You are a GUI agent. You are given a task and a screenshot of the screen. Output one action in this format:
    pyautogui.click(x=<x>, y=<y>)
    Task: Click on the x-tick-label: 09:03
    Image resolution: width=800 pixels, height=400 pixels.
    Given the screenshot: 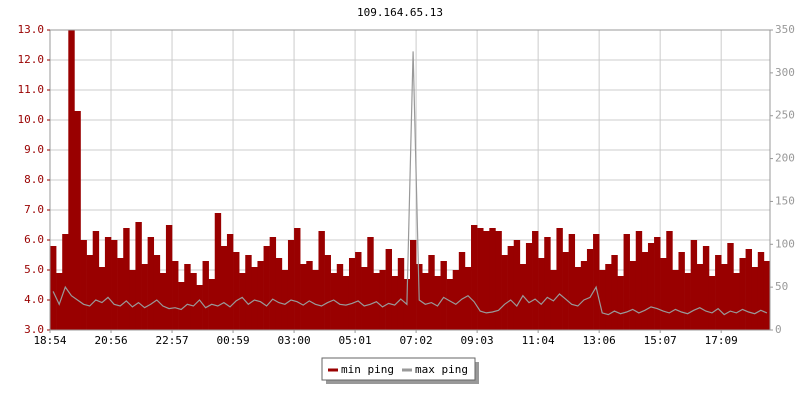 What is the action you would take?
    pyautogui.click(x=477, y=340)
    